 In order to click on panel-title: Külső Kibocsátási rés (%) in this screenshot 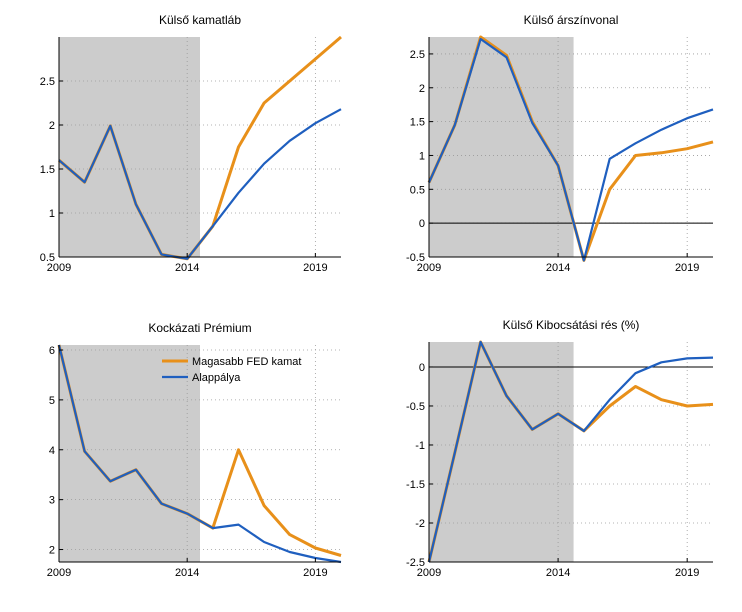, I will do `click(571, 325)`.